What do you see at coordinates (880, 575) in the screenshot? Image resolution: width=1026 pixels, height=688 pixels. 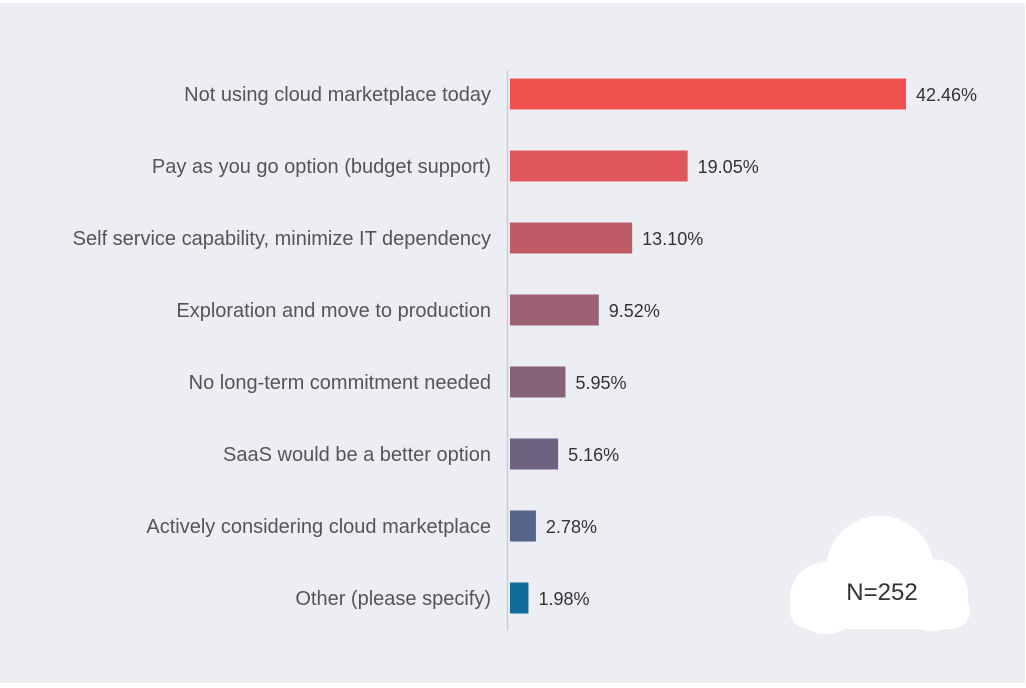 I see `sample-size-cloud: N=252` at bounding box center [880, 575].